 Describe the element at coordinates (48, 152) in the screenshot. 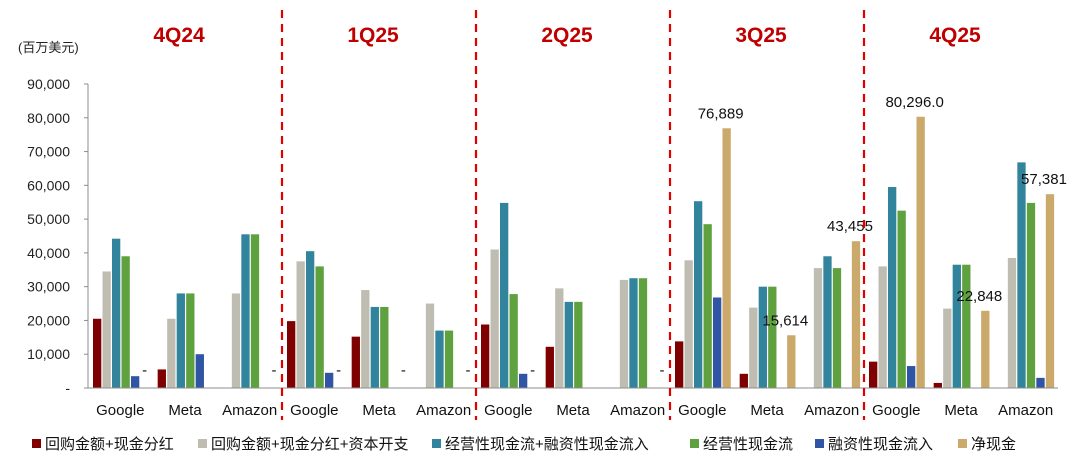

I see `y-tick-label: 70,000` at that location.